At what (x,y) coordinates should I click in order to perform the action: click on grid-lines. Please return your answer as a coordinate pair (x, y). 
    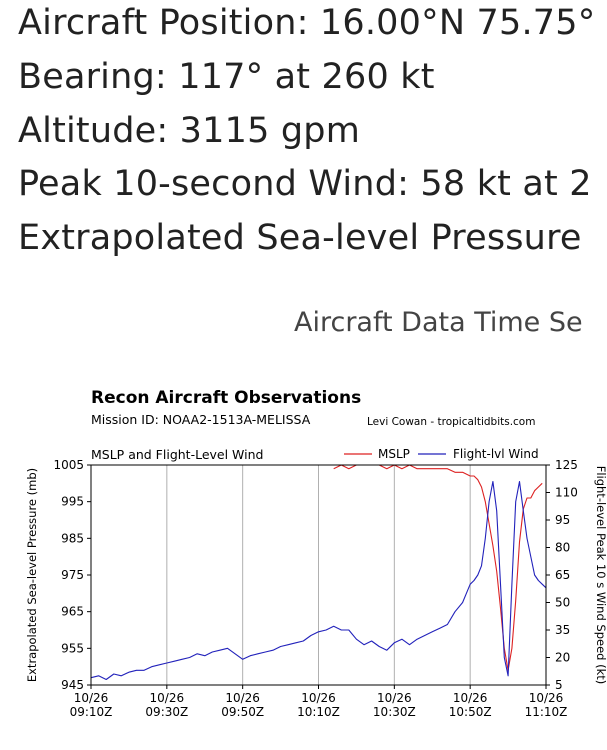
    Looking at the image, I should click on (318, 575).